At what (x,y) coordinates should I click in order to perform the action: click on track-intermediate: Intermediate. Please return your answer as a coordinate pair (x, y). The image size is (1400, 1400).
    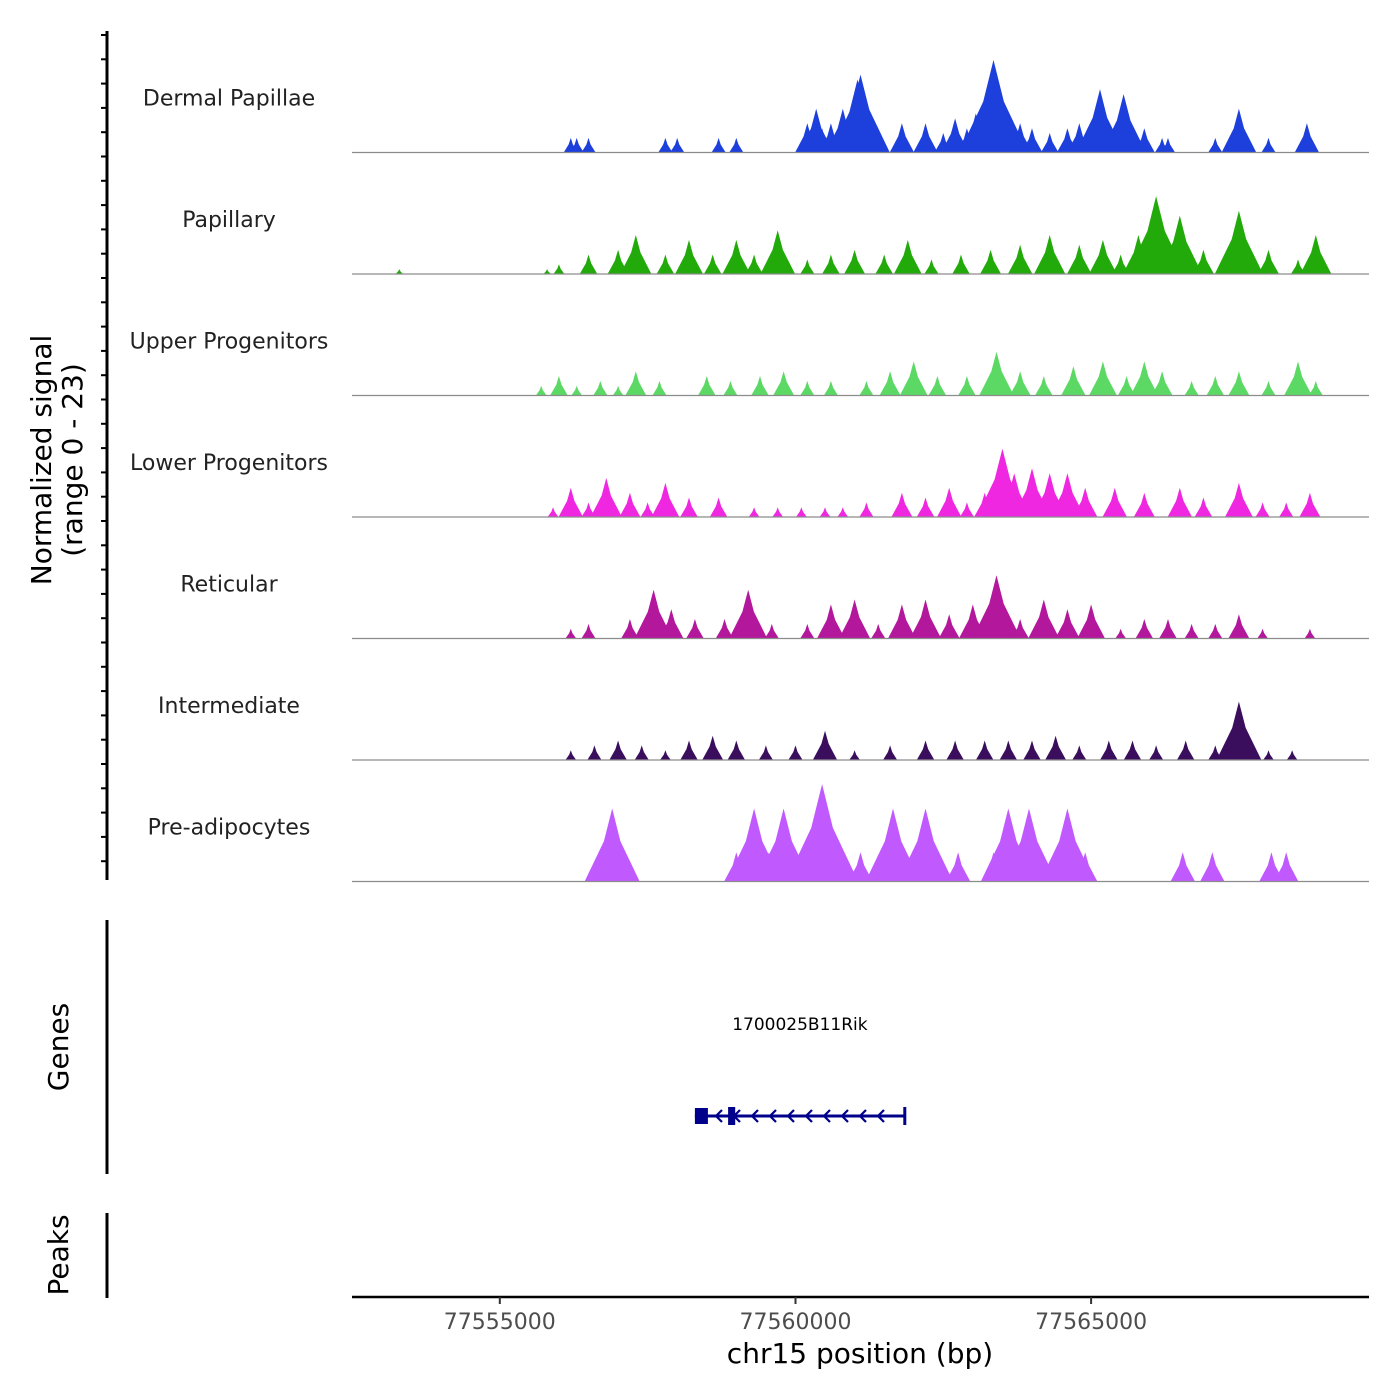
    Looking at the image, I should click on (763, 727).